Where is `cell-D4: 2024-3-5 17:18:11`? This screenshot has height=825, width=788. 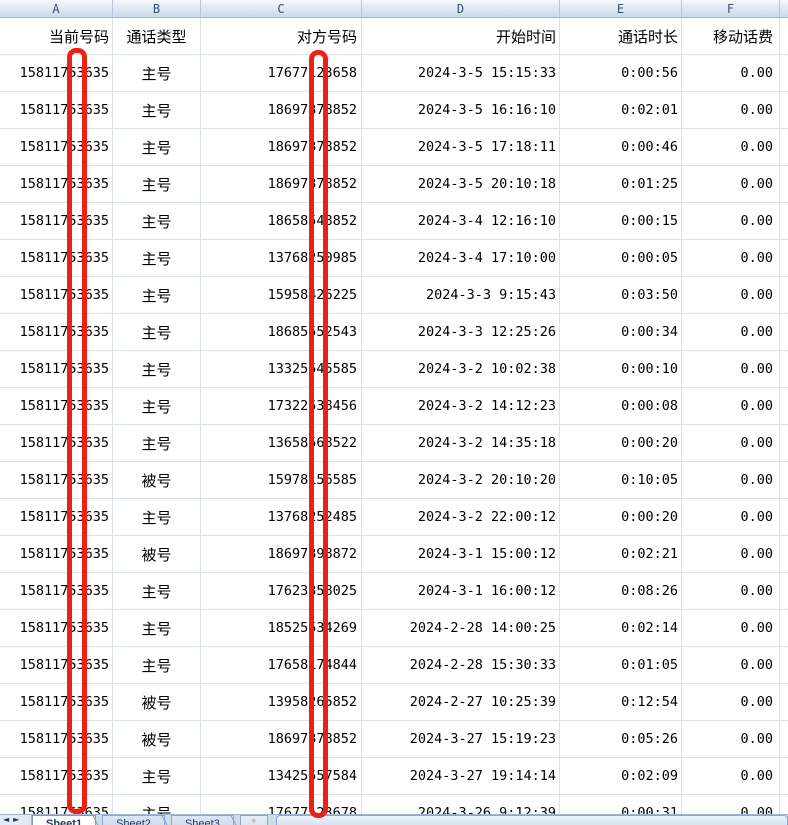
cell-D4: 2024-3-5 17:18:11 is located at coordinates (461, 147).